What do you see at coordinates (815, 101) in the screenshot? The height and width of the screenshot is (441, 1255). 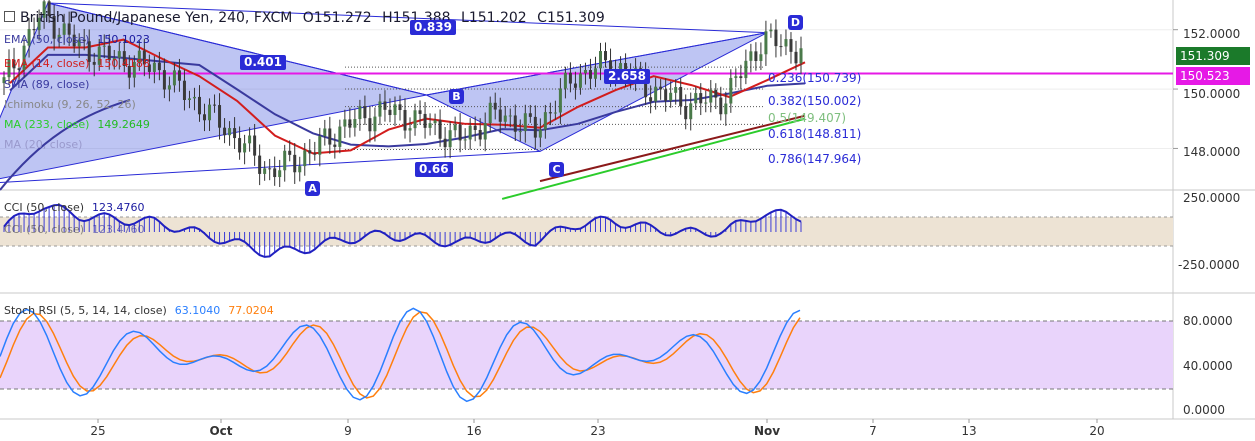 I see `fib-0382-label: 0.382(150.002)` at bounding box center [815, 101].